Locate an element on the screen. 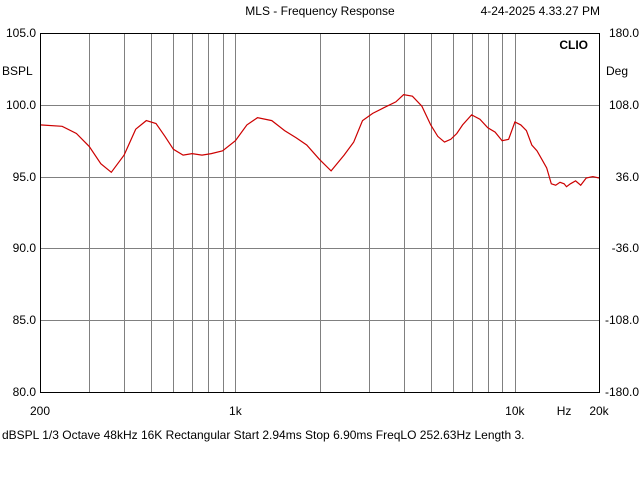  x-tick-label: 1k is located at coordinates (235, 411).